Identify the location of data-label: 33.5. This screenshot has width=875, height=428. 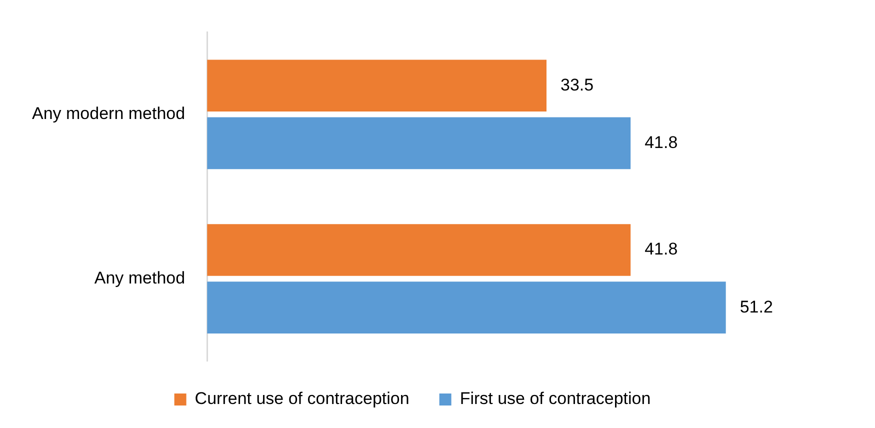
(577, 84).